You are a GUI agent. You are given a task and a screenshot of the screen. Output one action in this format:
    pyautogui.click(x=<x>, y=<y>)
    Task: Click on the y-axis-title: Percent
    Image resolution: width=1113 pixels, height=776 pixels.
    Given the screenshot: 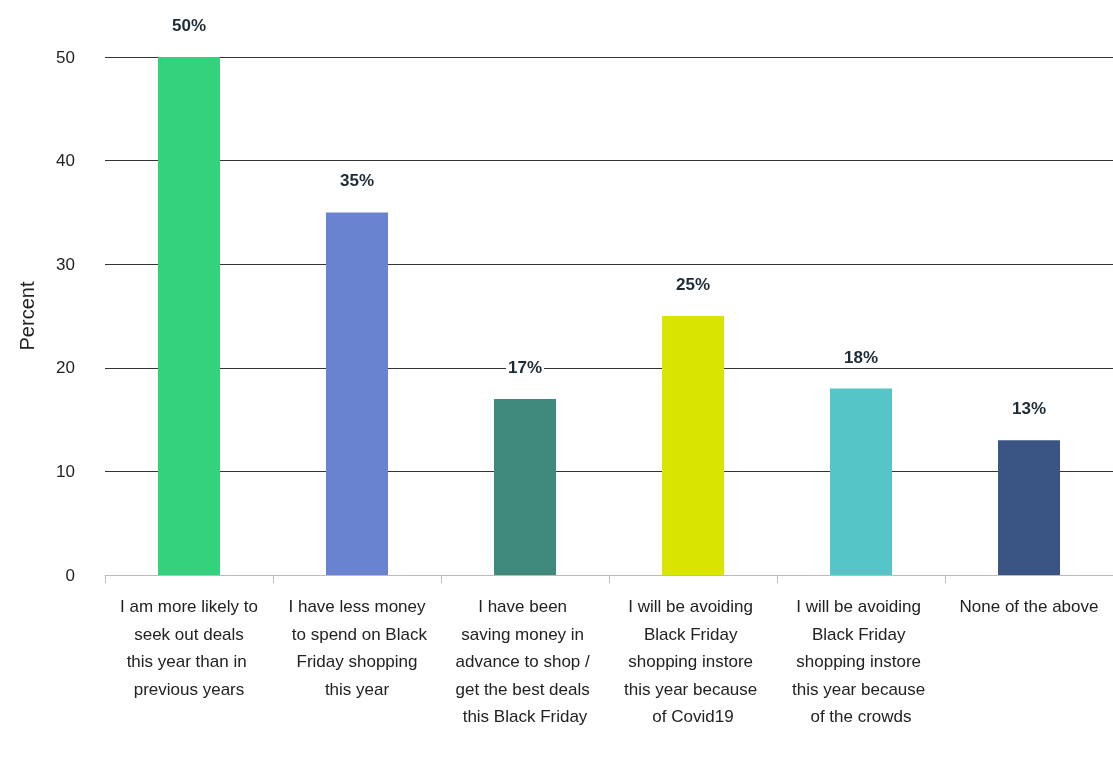 What is the action you would take?
    pyautogui.click(x=27, y=316)
    